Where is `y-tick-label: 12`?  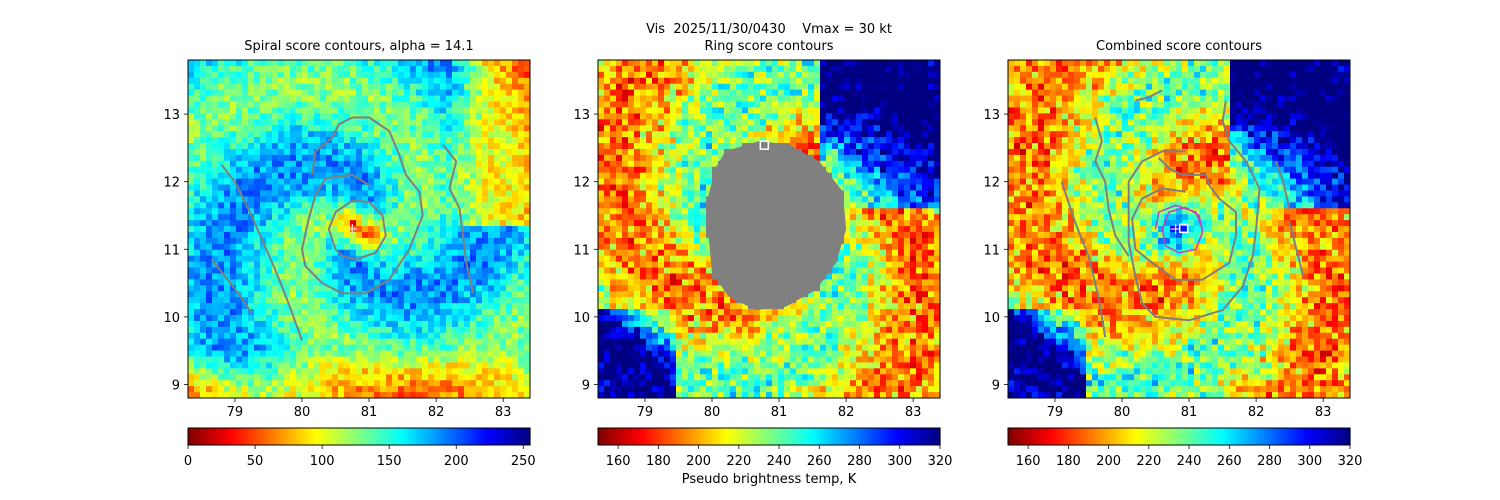 y-tick-label: 12 is located at coordinates (991, 183).